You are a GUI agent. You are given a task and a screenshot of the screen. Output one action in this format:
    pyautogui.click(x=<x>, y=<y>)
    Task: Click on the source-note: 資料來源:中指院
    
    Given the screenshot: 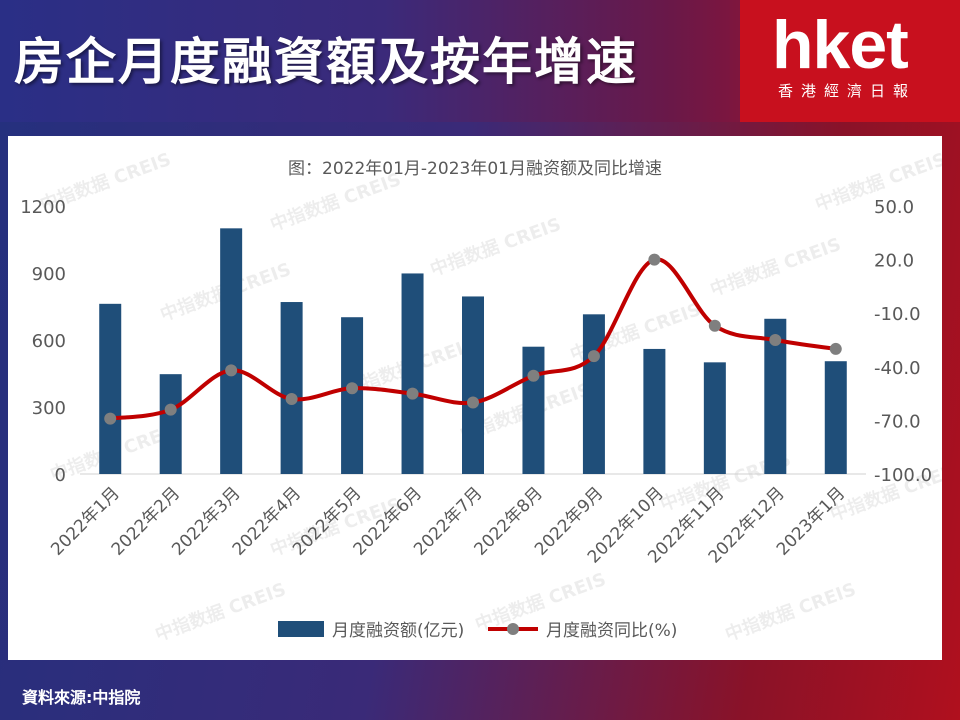 What is the action you would take?
    pyautogui.click(x=81, y=697)
    